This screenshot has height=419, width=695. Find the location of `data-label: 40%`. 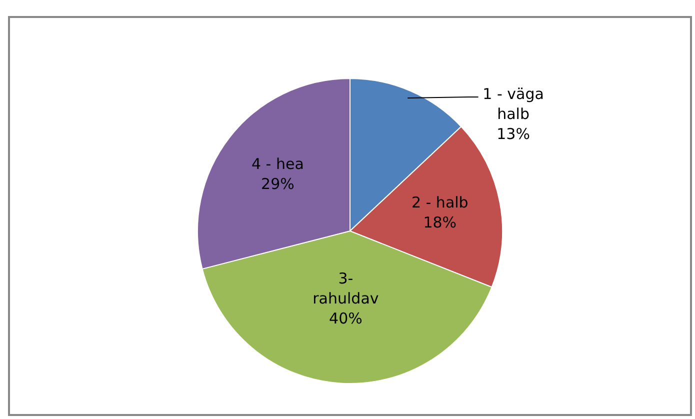

data-label: 40% is located at coordinates (345, 318).